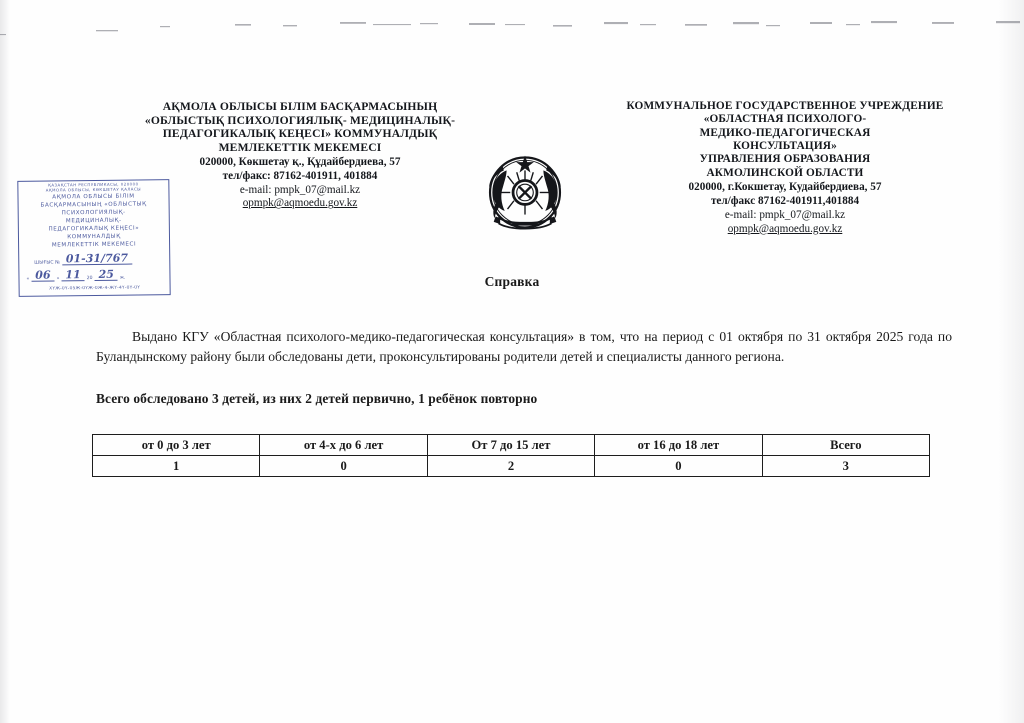  I want to click on table-cell-16-18: 0, so click(678, 466).